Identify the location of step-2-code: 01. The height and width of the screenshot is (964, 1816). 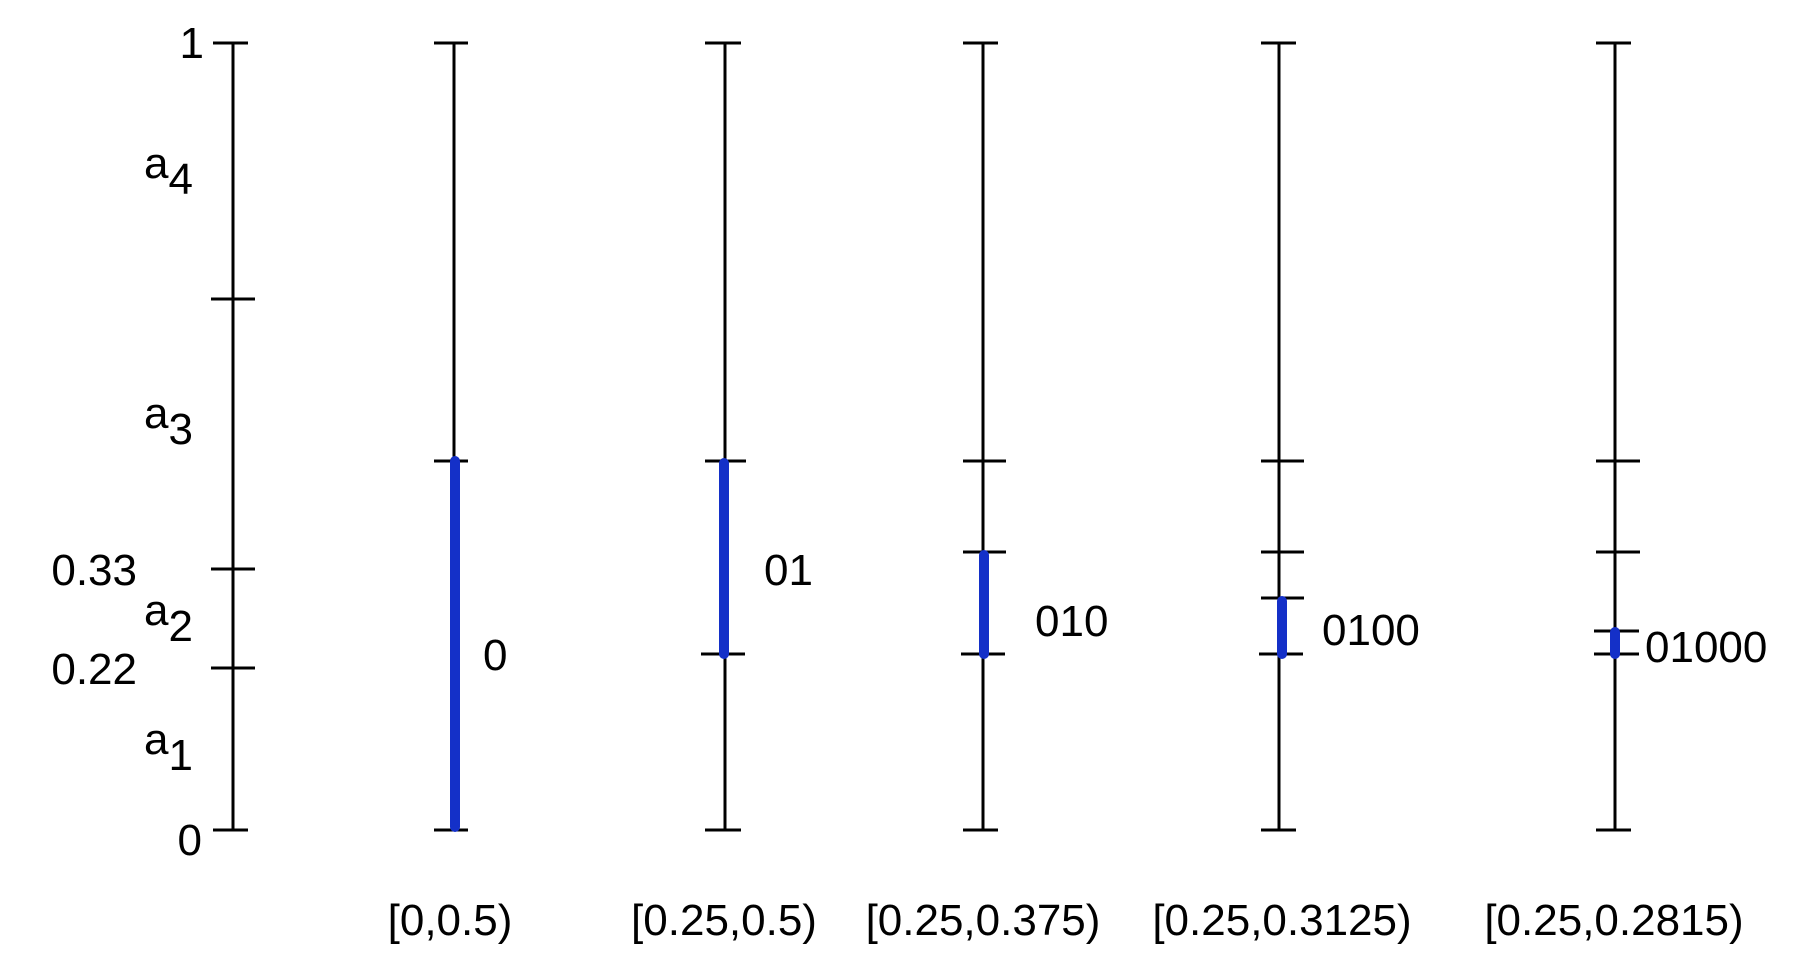
(788, 570).